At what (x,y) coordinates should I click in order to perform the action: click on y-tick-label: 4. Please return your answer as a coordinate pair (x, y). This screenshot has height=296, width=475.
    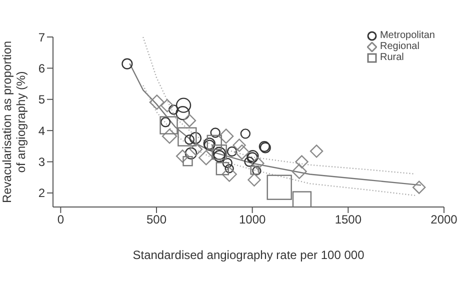
    Looking at the image, I should click on (42, 131).